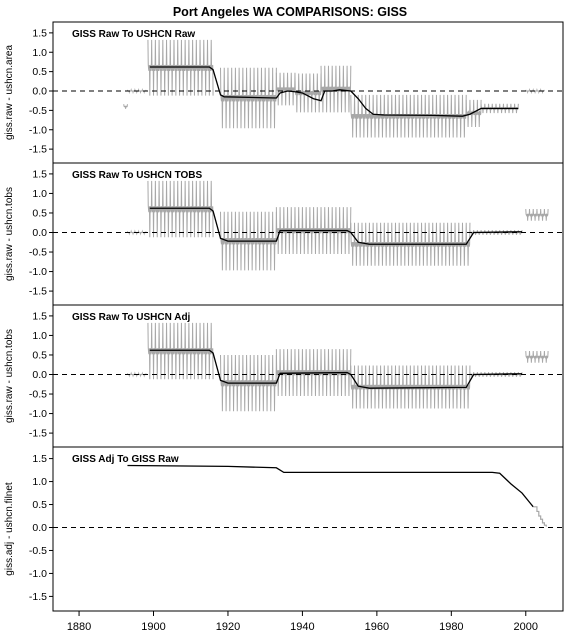 The image size is (575, 641). Describe the element at coordinates (9, 92) in the screenshot. I see `y-axis-label: giss.raw - ushcn.area` at that location.